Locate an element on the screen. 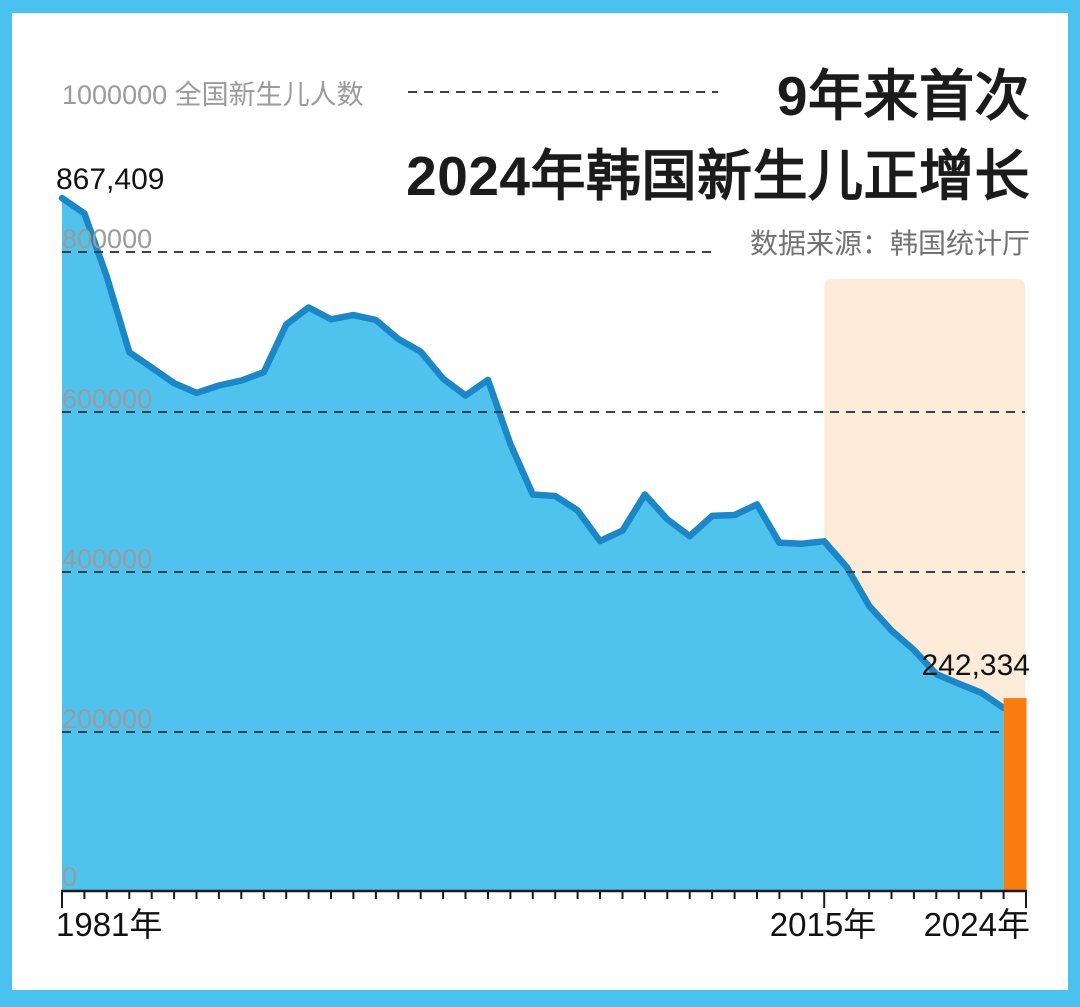 The image size is (1080, 1007). start-value-label: 867,409 is located at coordinates (110, 179).